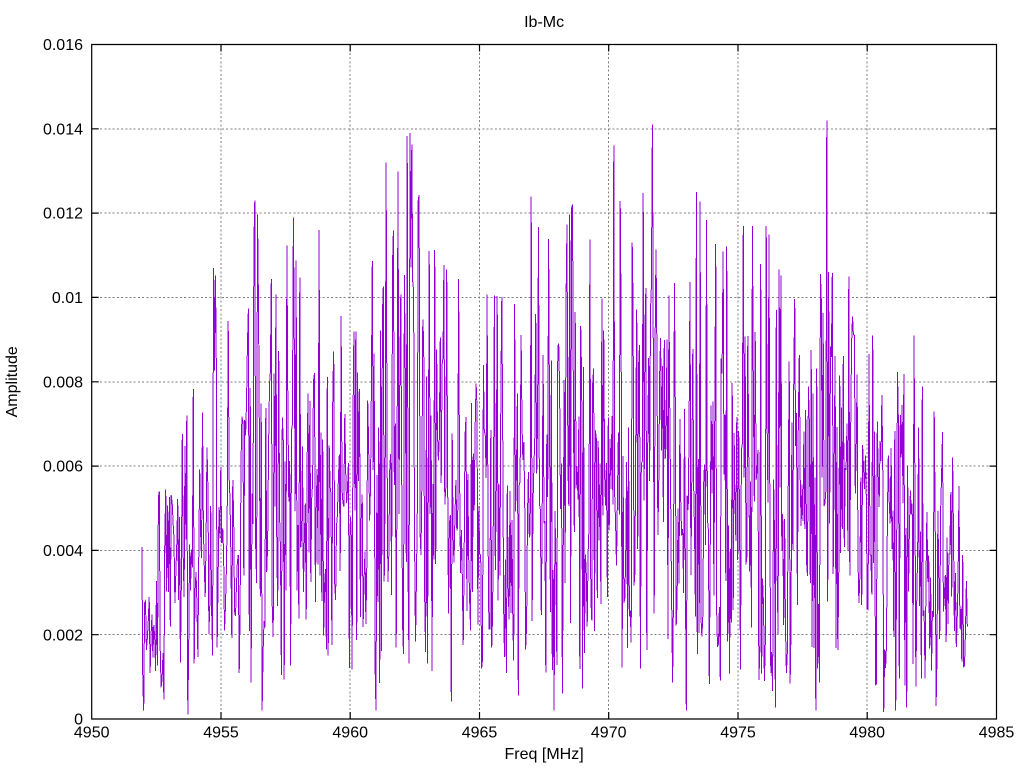 Image resolution: width=1024 pixels, height=773 pixels. I want to click on svg-text: 4965, so click(480, 733).